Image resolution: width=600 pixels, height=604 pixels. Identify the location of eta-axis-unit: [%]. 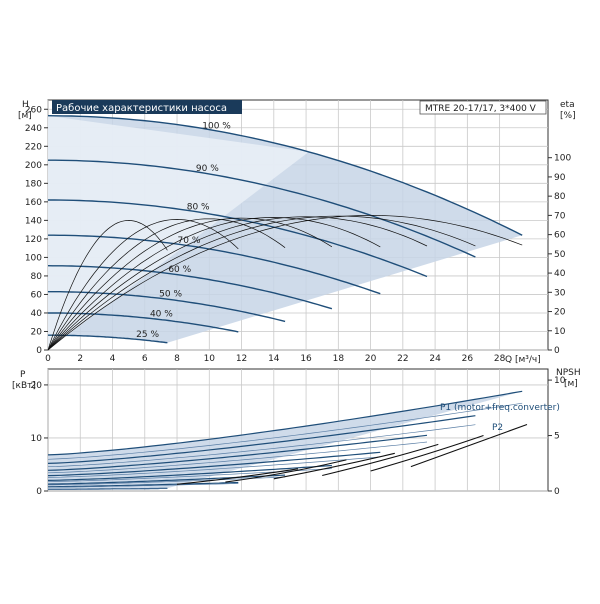
(568, 116).